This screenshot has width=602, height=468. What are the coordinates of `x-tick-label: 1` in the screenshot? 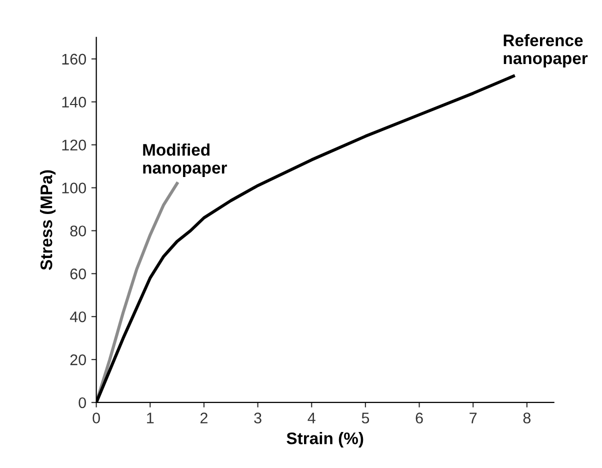 It's located at (150, 418).